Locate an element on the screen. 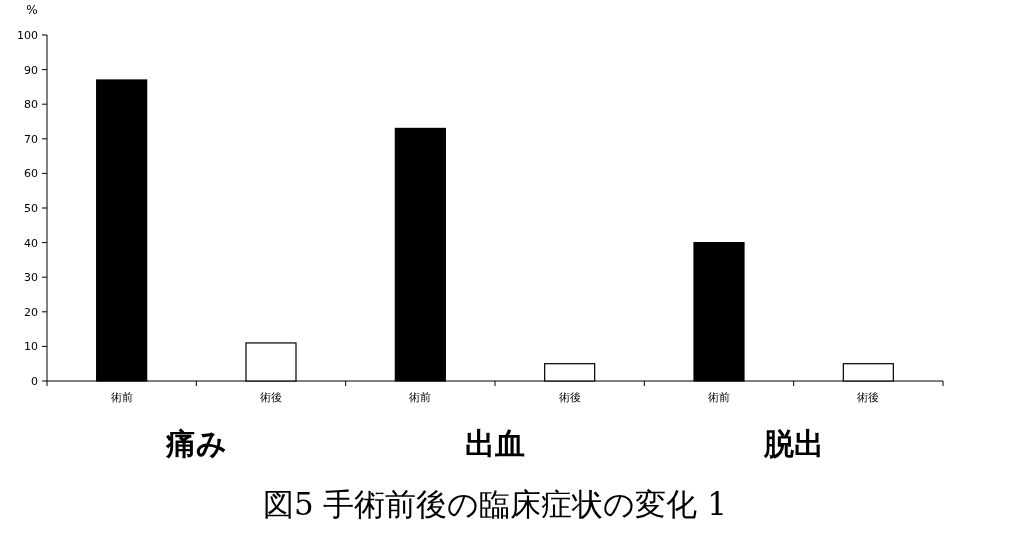  y-tick-label: 70 is located at coordinates (31, 139).